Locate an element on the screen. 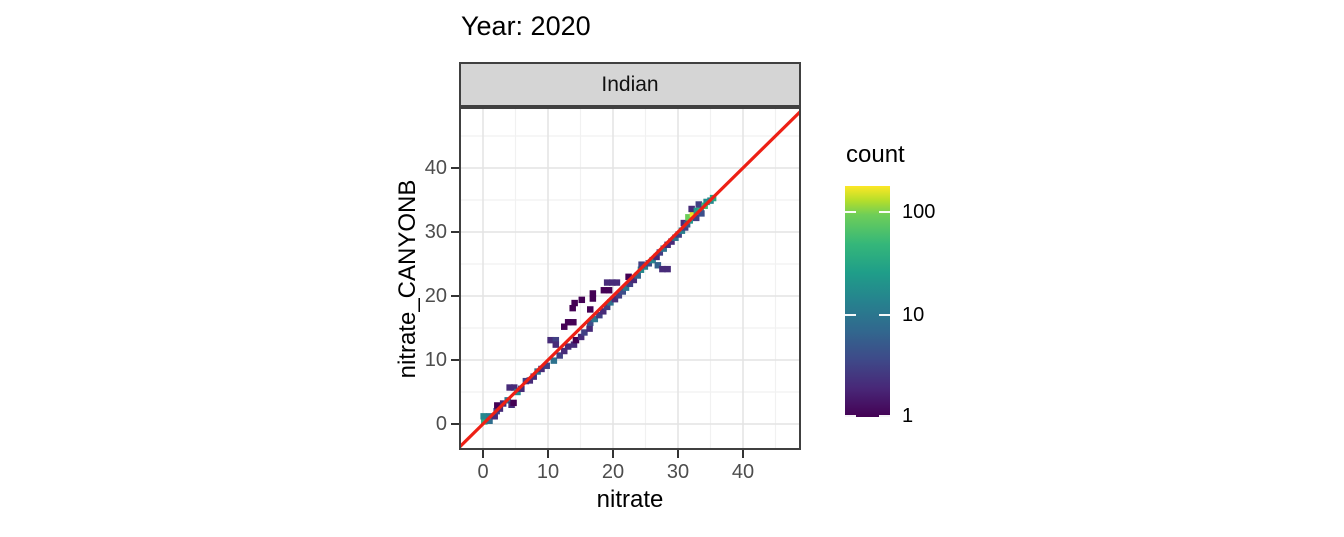 This screenshot has width=1344, height=537. plot-title: Year: 2020 is located at coordinates (526, 26).